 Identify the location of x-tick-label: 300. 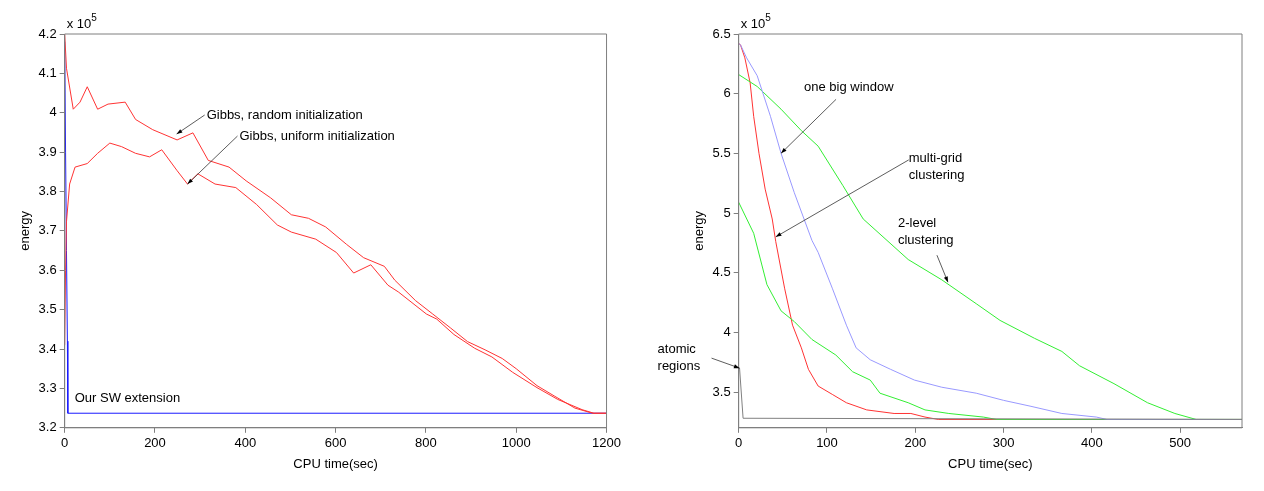
(1003, 443).